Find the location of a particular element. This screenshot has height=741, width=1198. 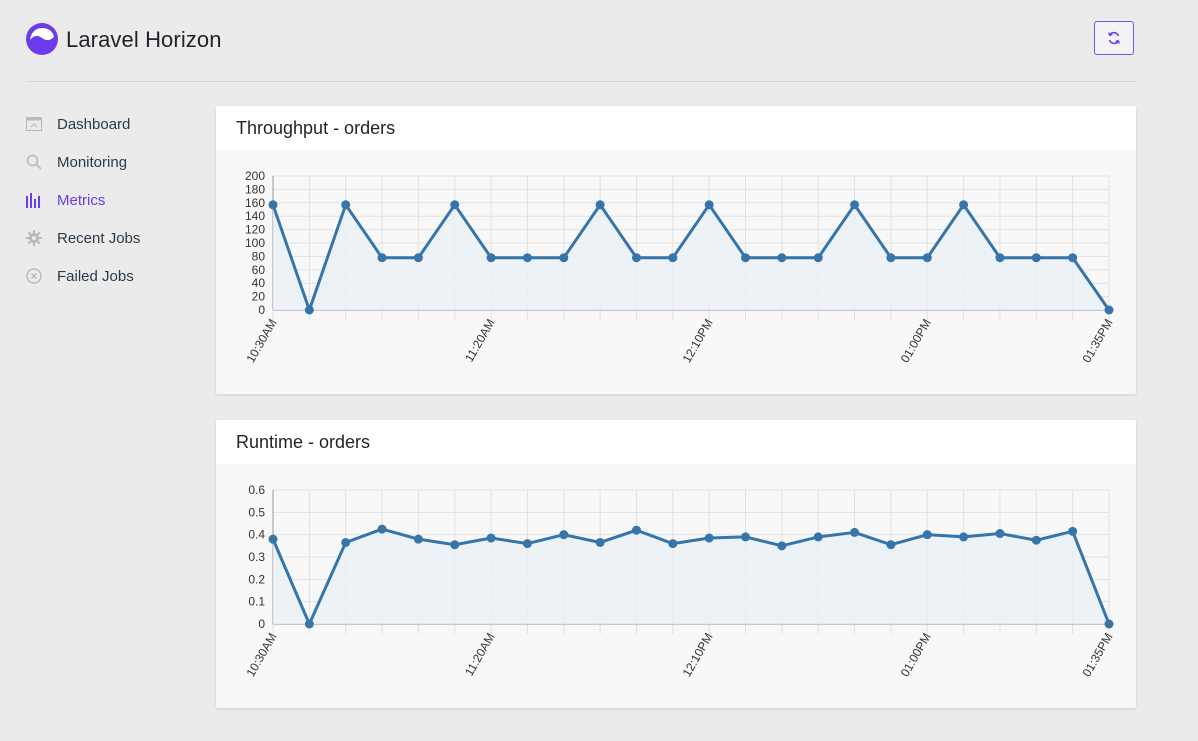

sidebar-item-label: Metrics is located at coordinates (81, 200).